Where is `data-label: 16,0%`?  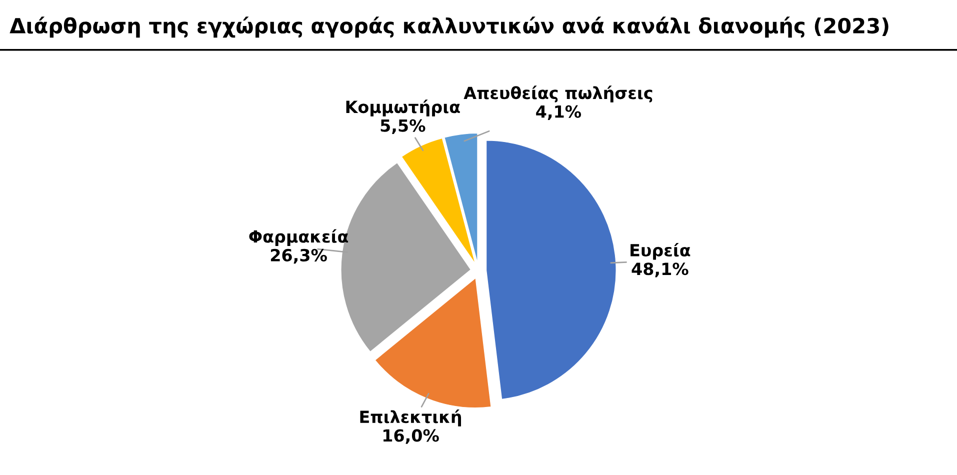 data-label: 16,0% is located at coordinates (411, 436).